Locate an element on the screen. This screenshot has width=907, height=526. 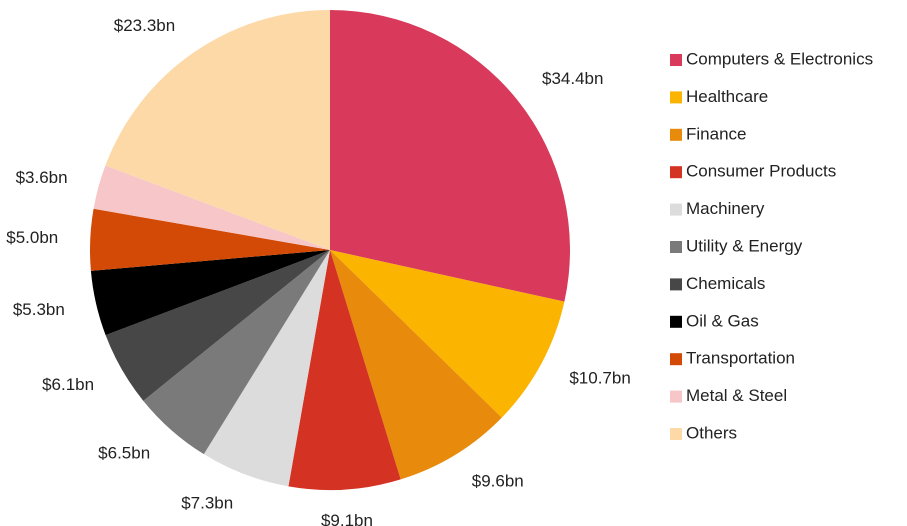
data-label: $34.4bn is located at coordinates (572, 78).